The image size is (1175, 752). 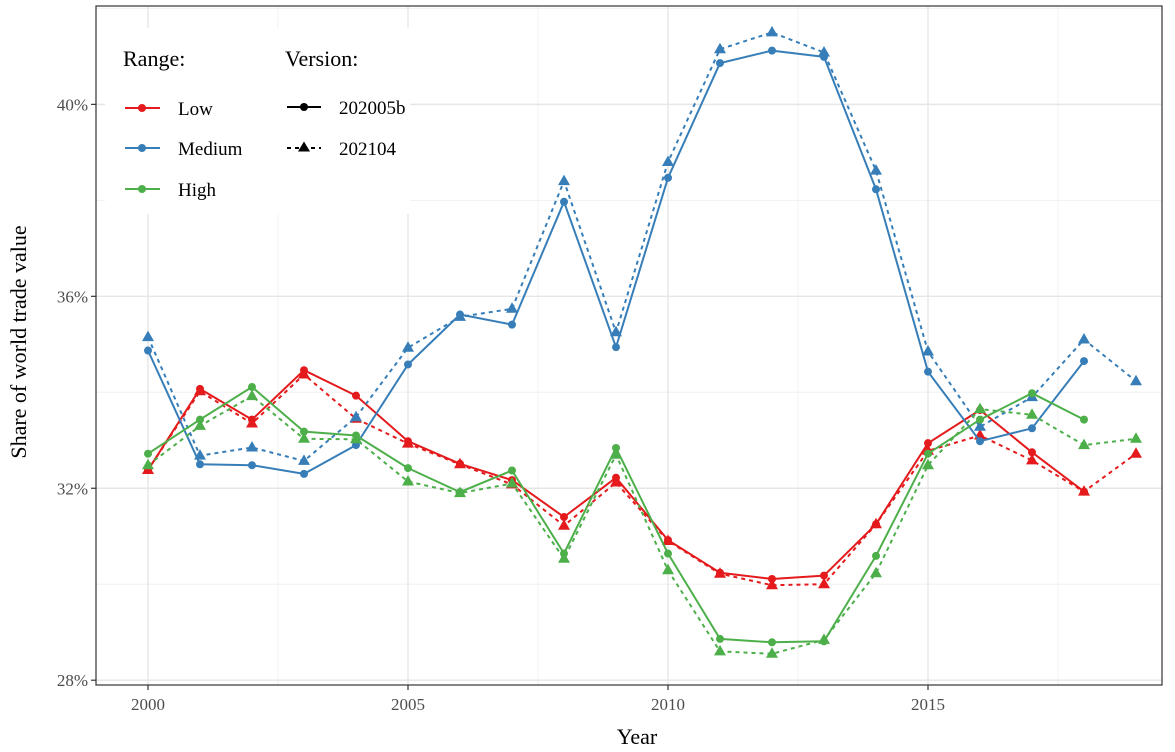 I want to click on x-tick-label: 2010, so click(x=668, y=704).